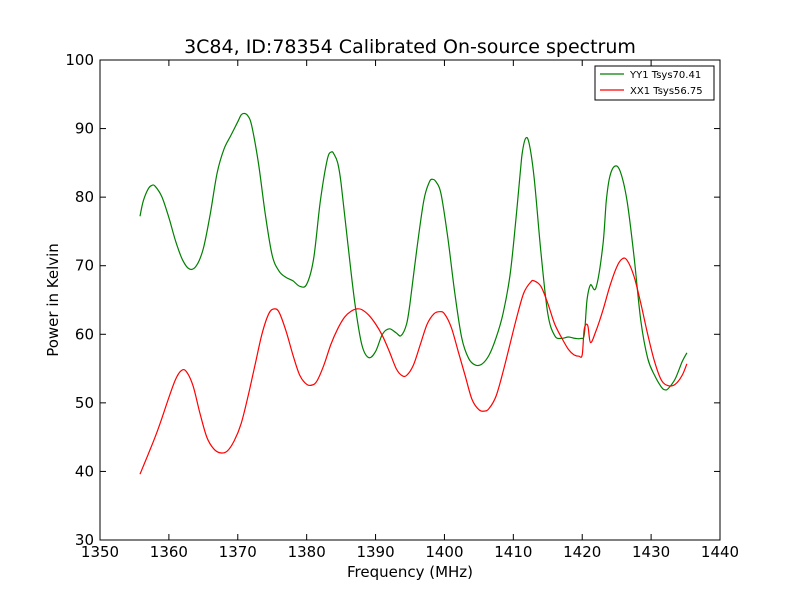  I want to click on x-tick-label: 1420, so click(582, 552).